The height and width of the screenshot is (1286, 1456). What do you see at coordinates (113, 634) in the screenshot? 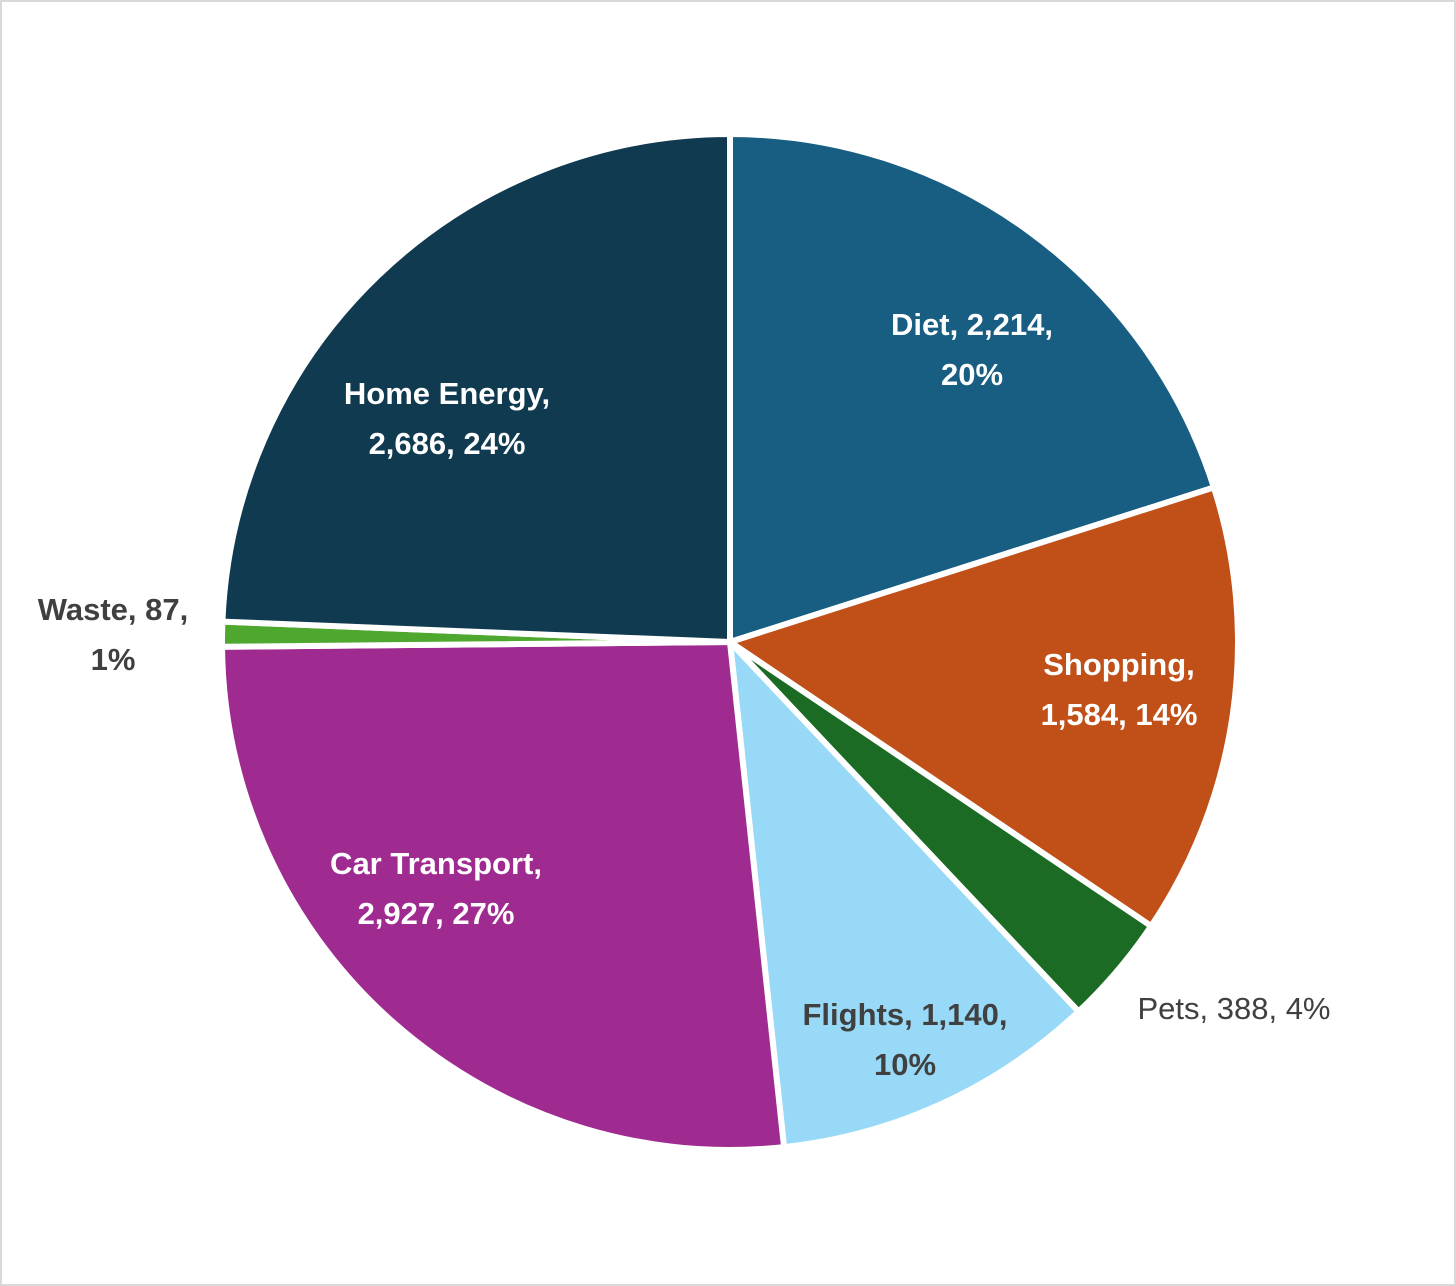
I see `data-label-waste: Waste, 87, 1%` at bounding box center [113, 634].